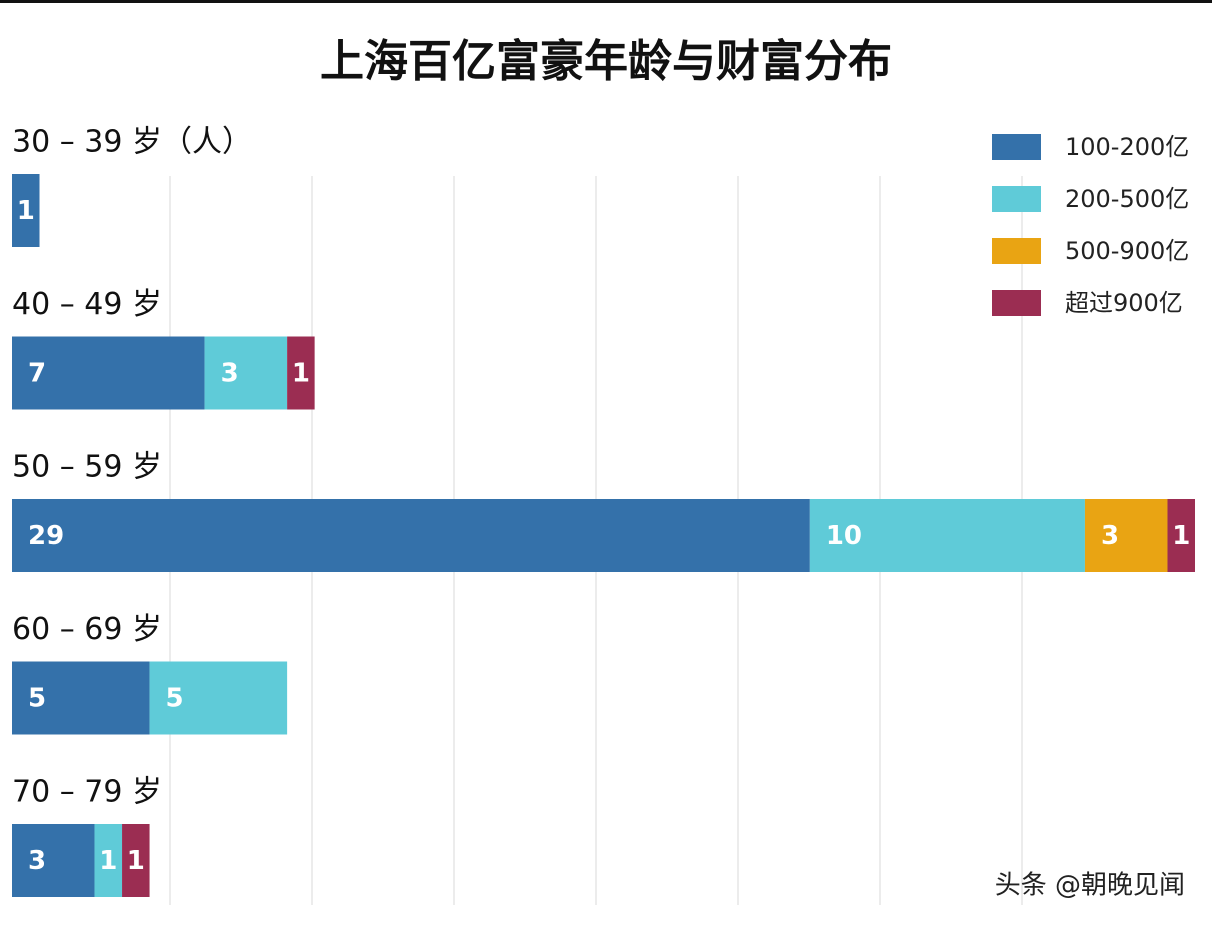 This screenshot has height=930, width=1212. Describe the element at coordinates (606, 1) in the screenshot. I see `top-border` at that location.